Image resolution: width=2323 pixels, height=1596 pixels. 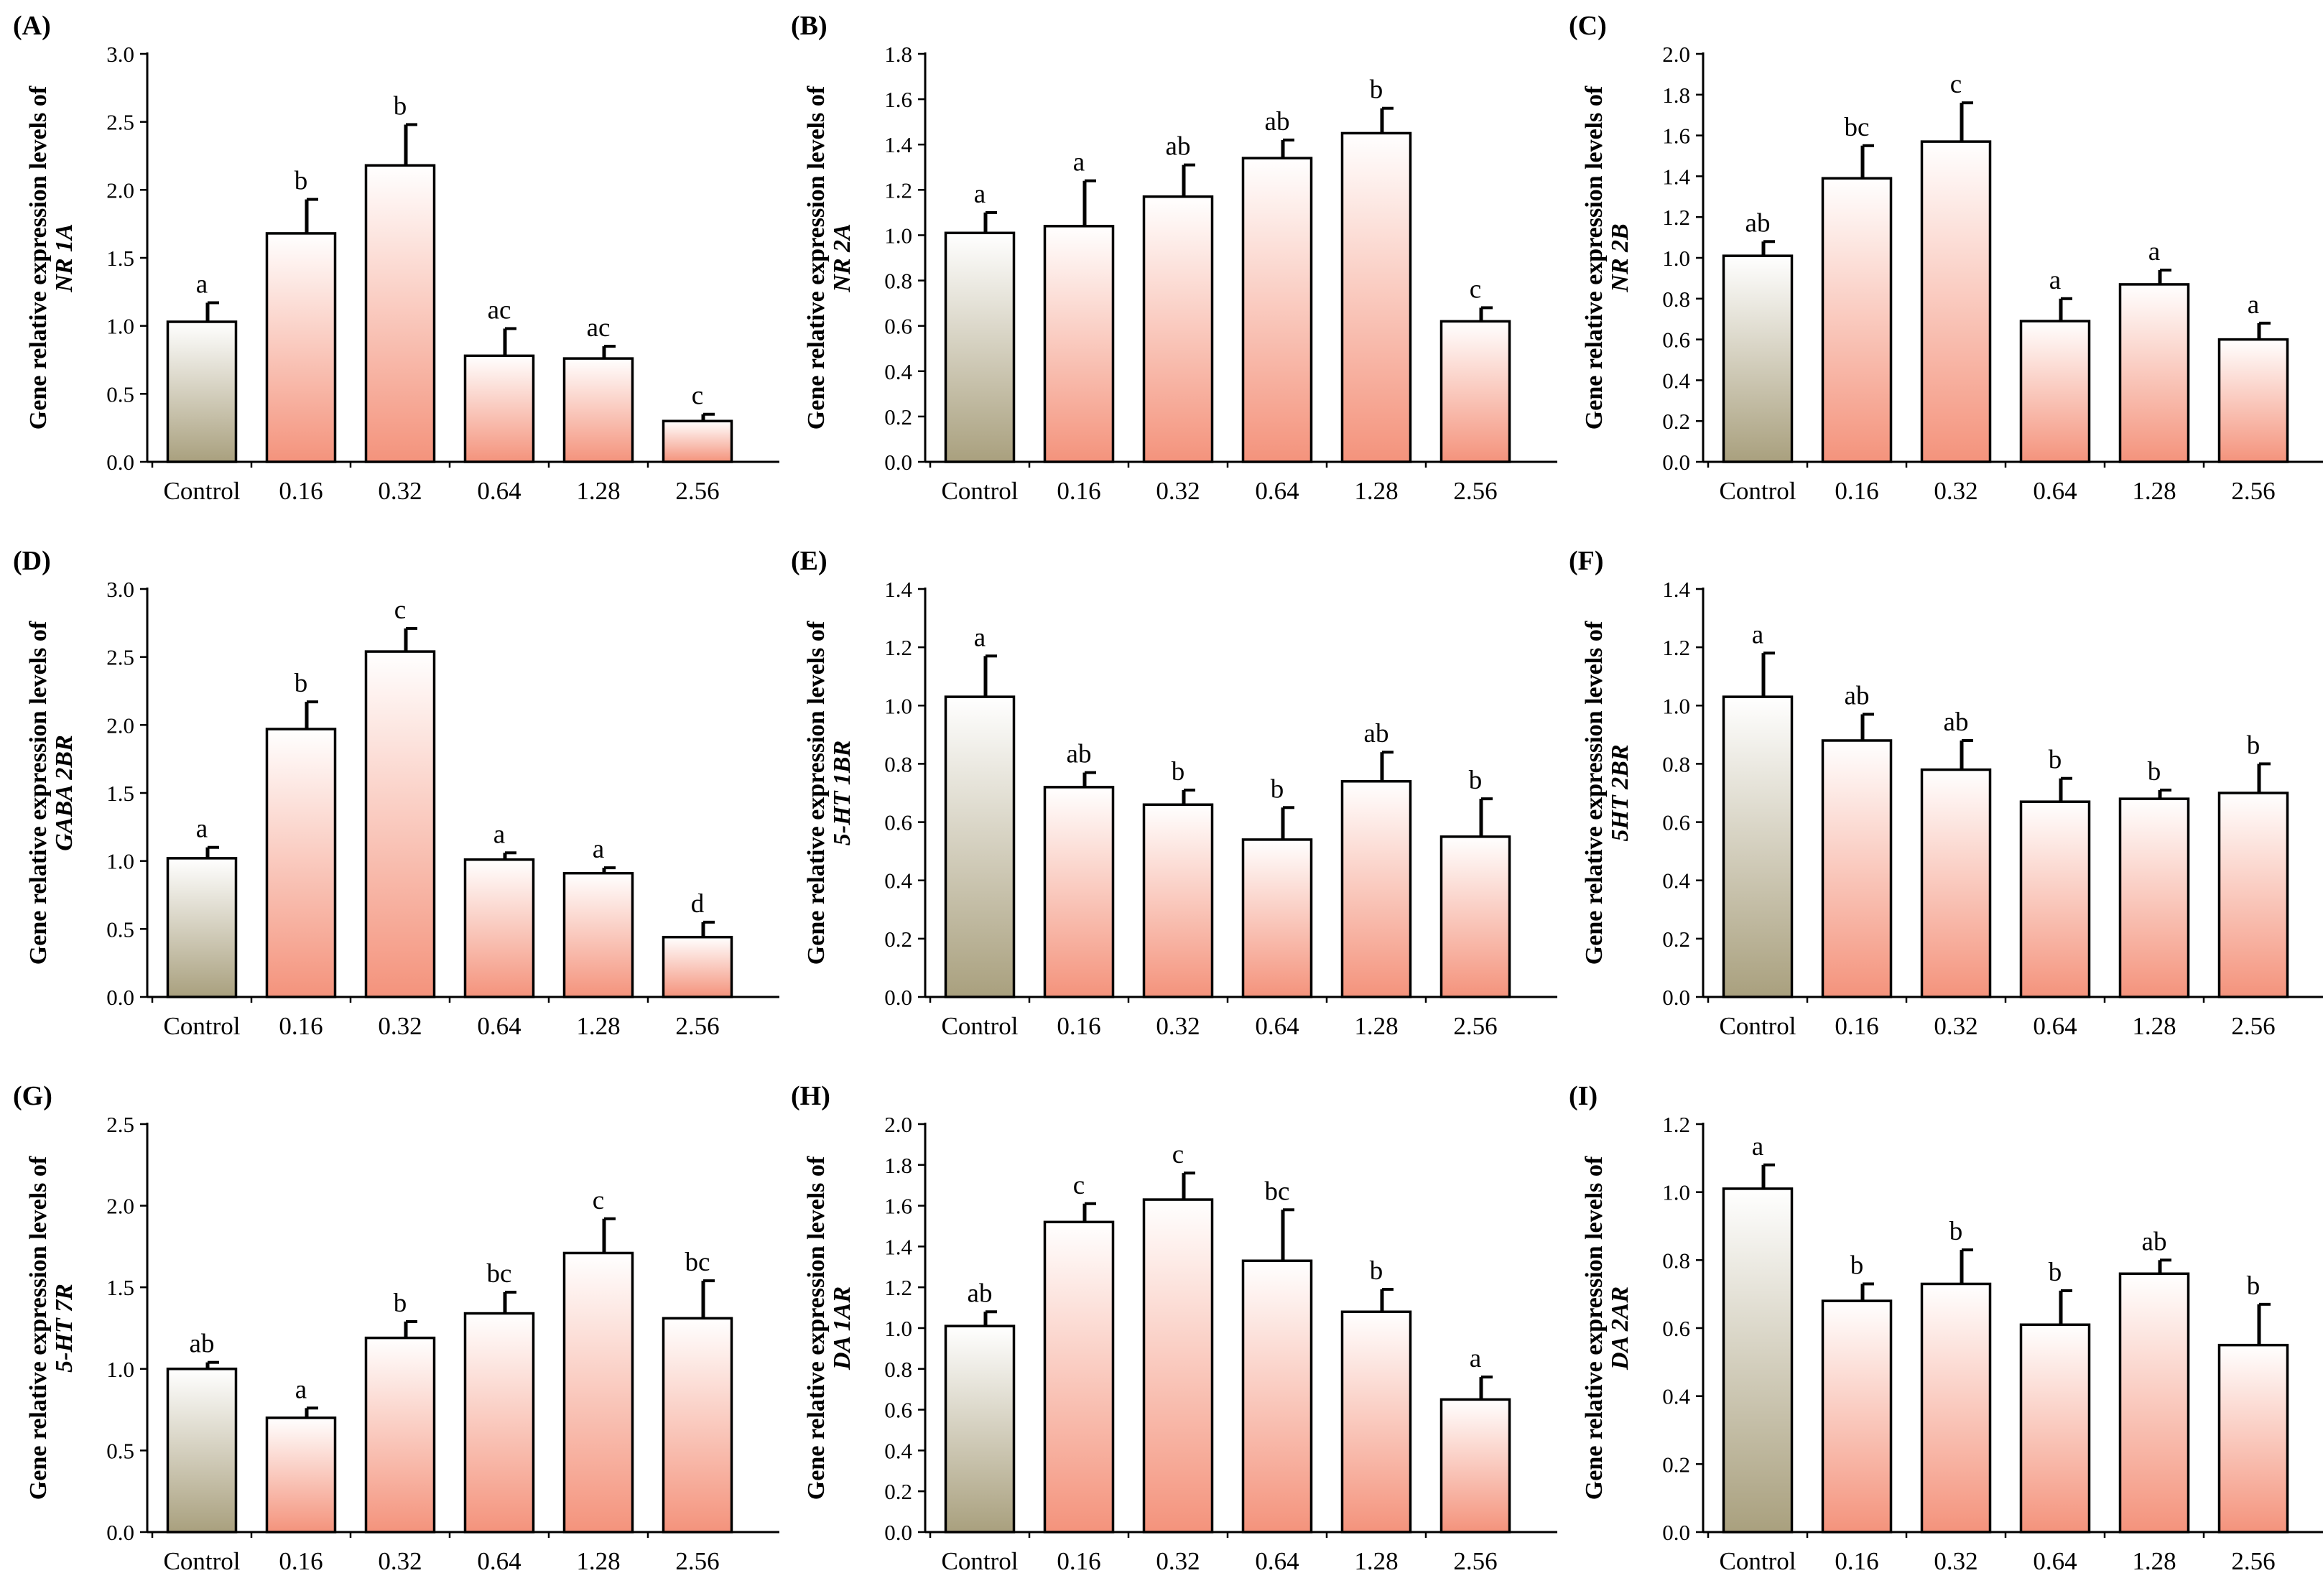 I want to click on panel-label: (A), so click(x=32, y=26).